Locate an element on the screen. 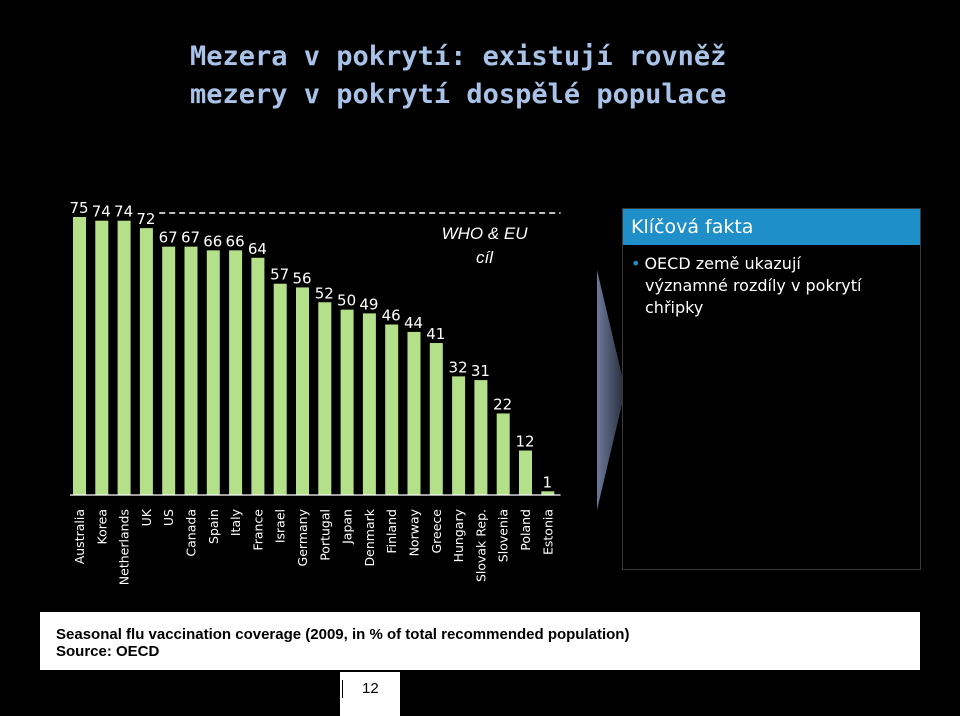 This screenshot has width=960, height=716. value-label: 56 is located at coordinates (301, 278).